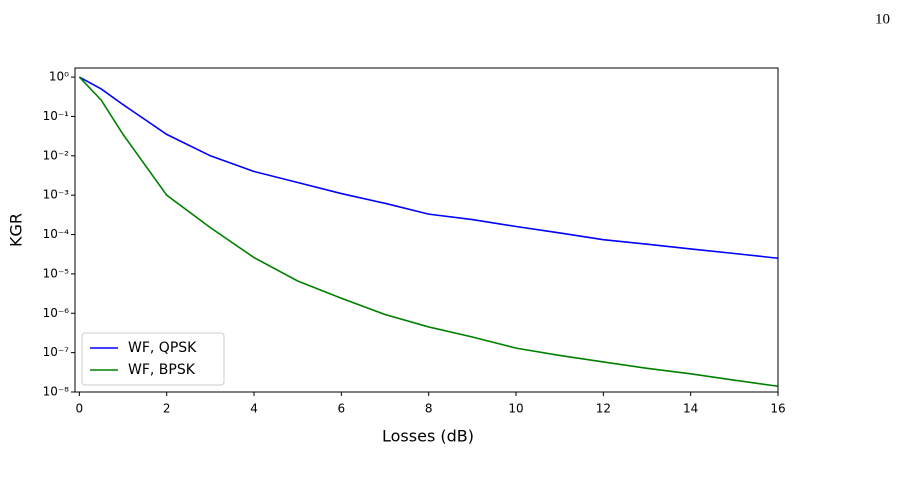 The image size is (911, 486). I want to click on x-tick-label: 4, so click(254, 409).